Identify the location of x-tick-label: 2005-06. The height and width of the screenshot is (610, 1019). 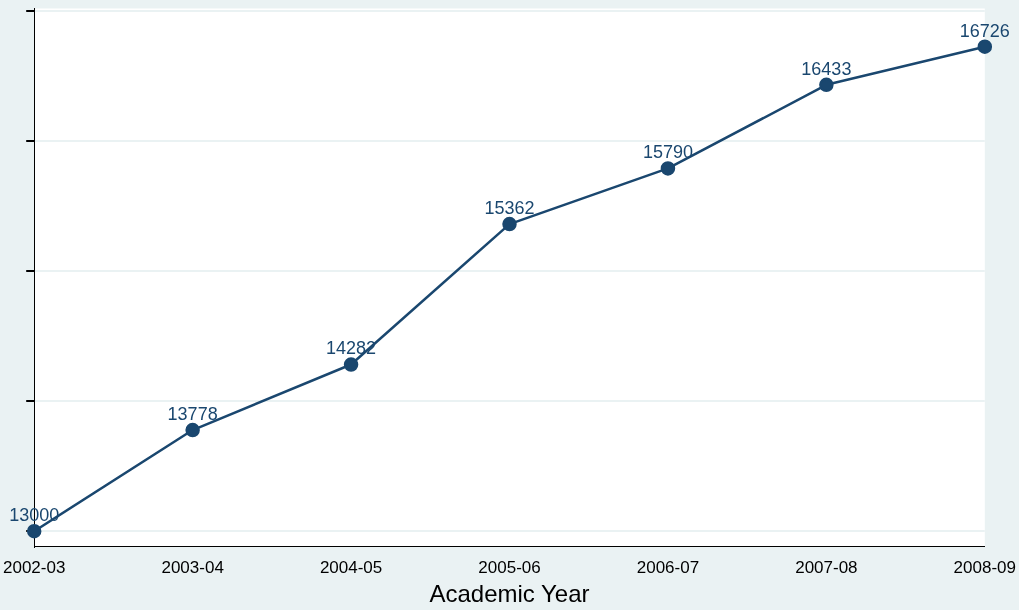
(509, 567).